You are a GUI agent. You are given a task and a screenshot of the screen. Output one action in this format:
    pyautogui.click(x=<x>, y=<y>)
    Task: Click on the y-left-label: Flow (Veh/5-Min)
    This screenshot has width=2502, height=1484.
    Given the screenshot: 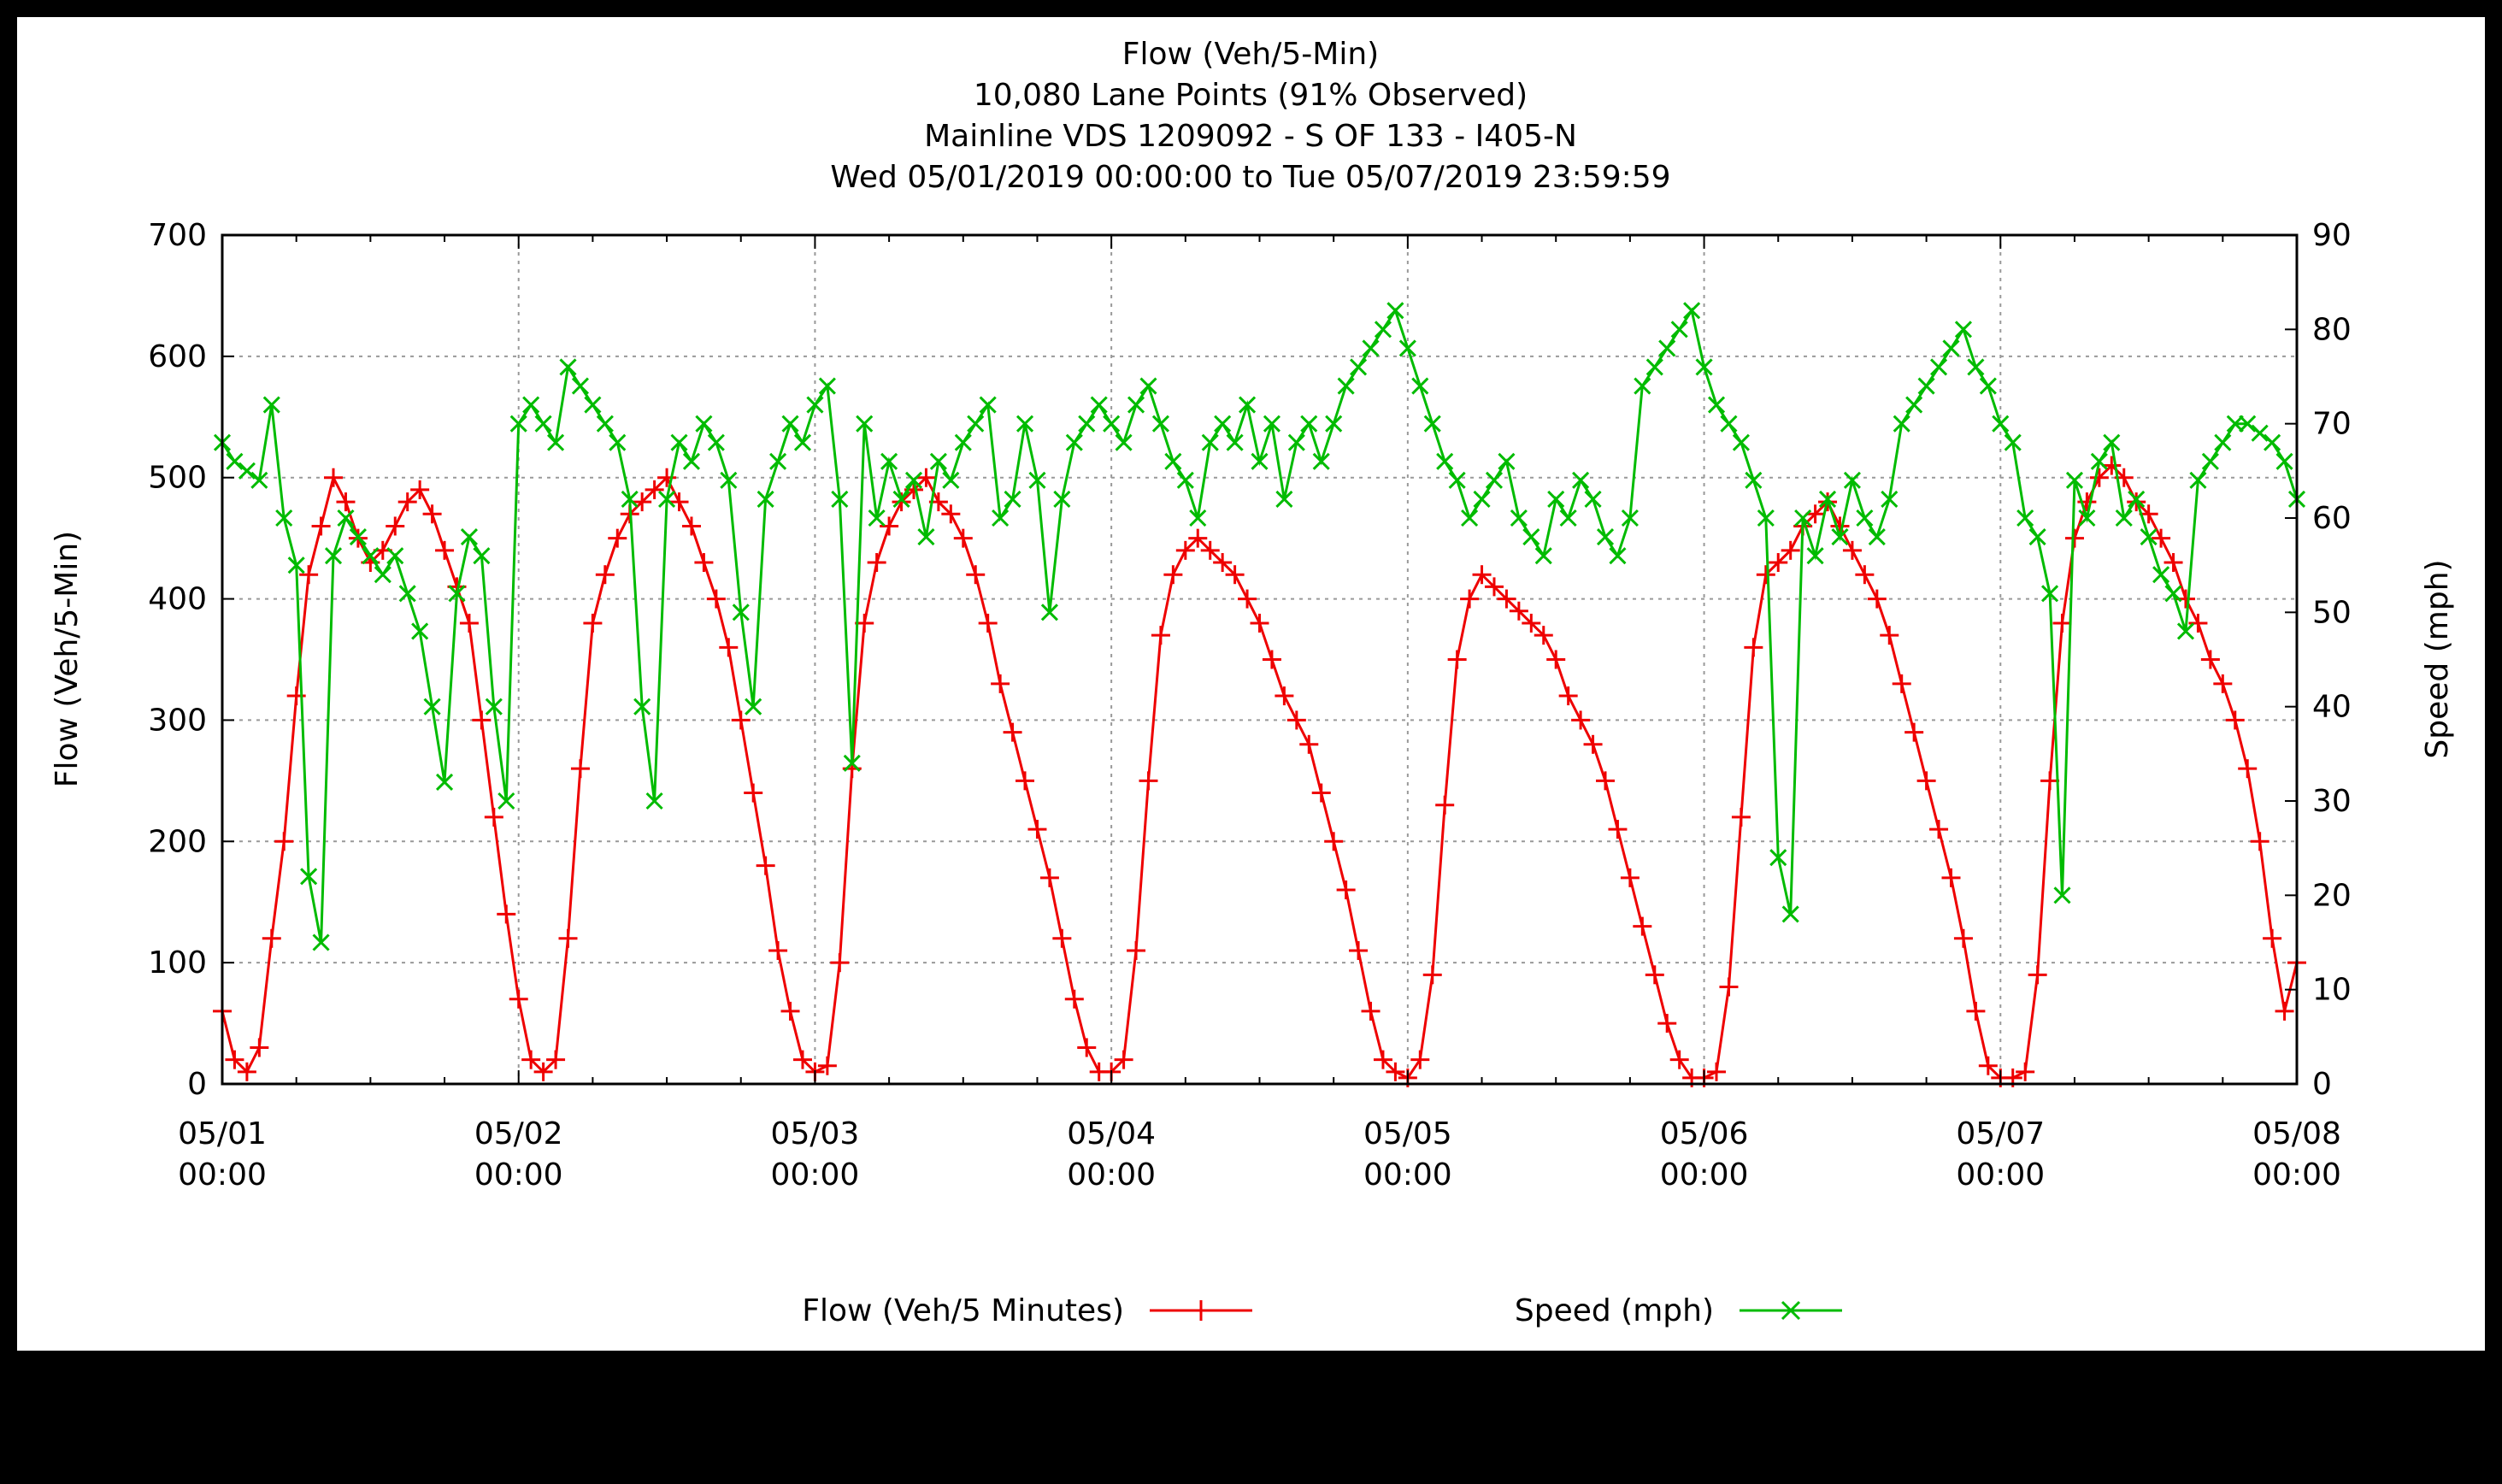 What is the action you would take?
    pyautogui.click(x=67, y=659)
    